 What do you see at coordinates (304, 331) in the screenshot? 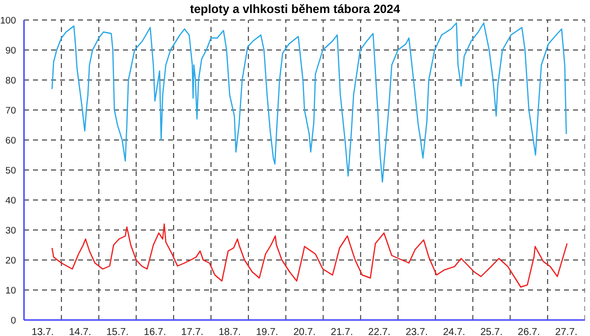
I see `x-tick-label: 20.7.` at bounding box center [304, 331].